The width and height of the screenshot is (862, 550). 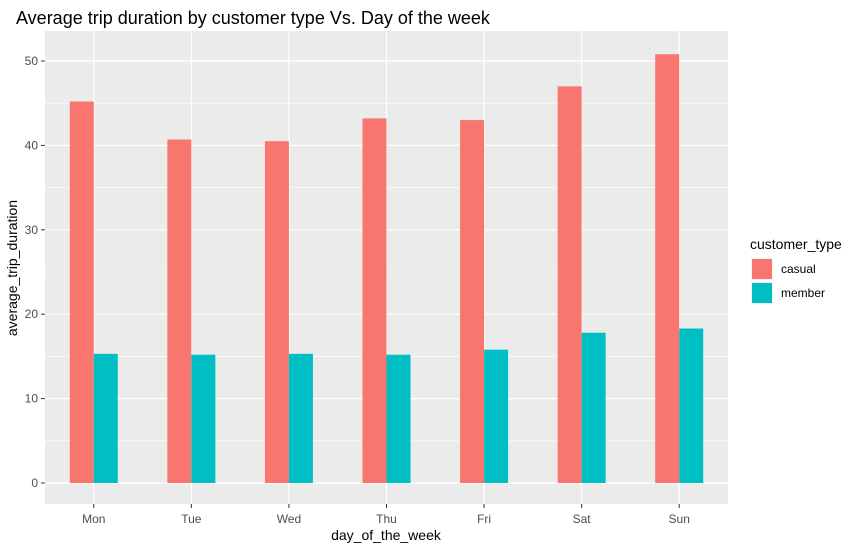 I want to click on bar-member-thu, so click(x=398, y=418).